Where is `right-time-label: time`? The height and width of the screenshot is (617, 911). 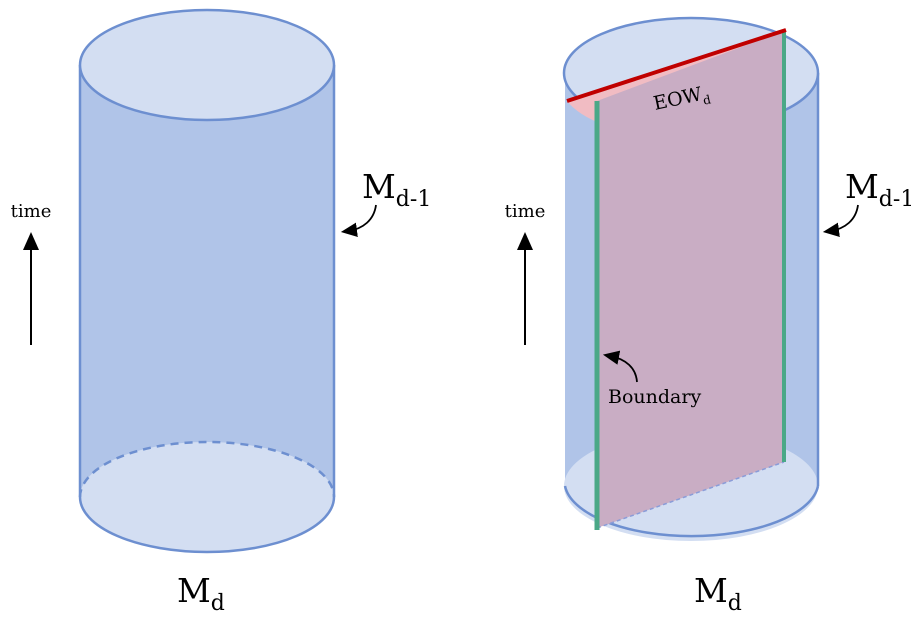
right-time-label: time is located at coordinates (525, 211).